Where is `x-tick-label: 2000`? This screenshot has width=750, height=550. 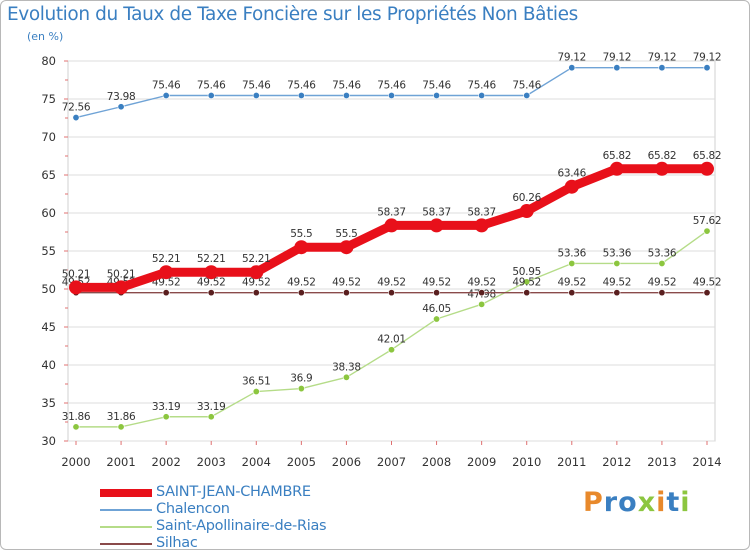
x-tick-label: 2000 is located at coordinates (75, 462).